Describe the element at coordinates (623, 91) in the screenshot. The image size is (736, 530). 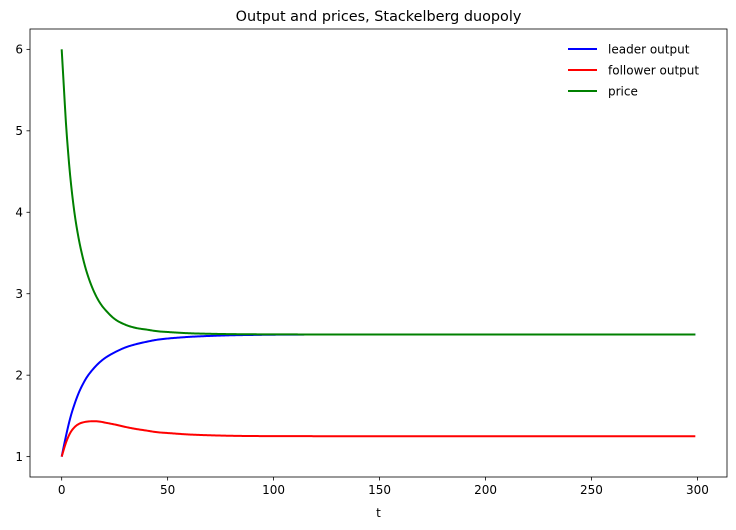
I see `legend-label: price` at that location.